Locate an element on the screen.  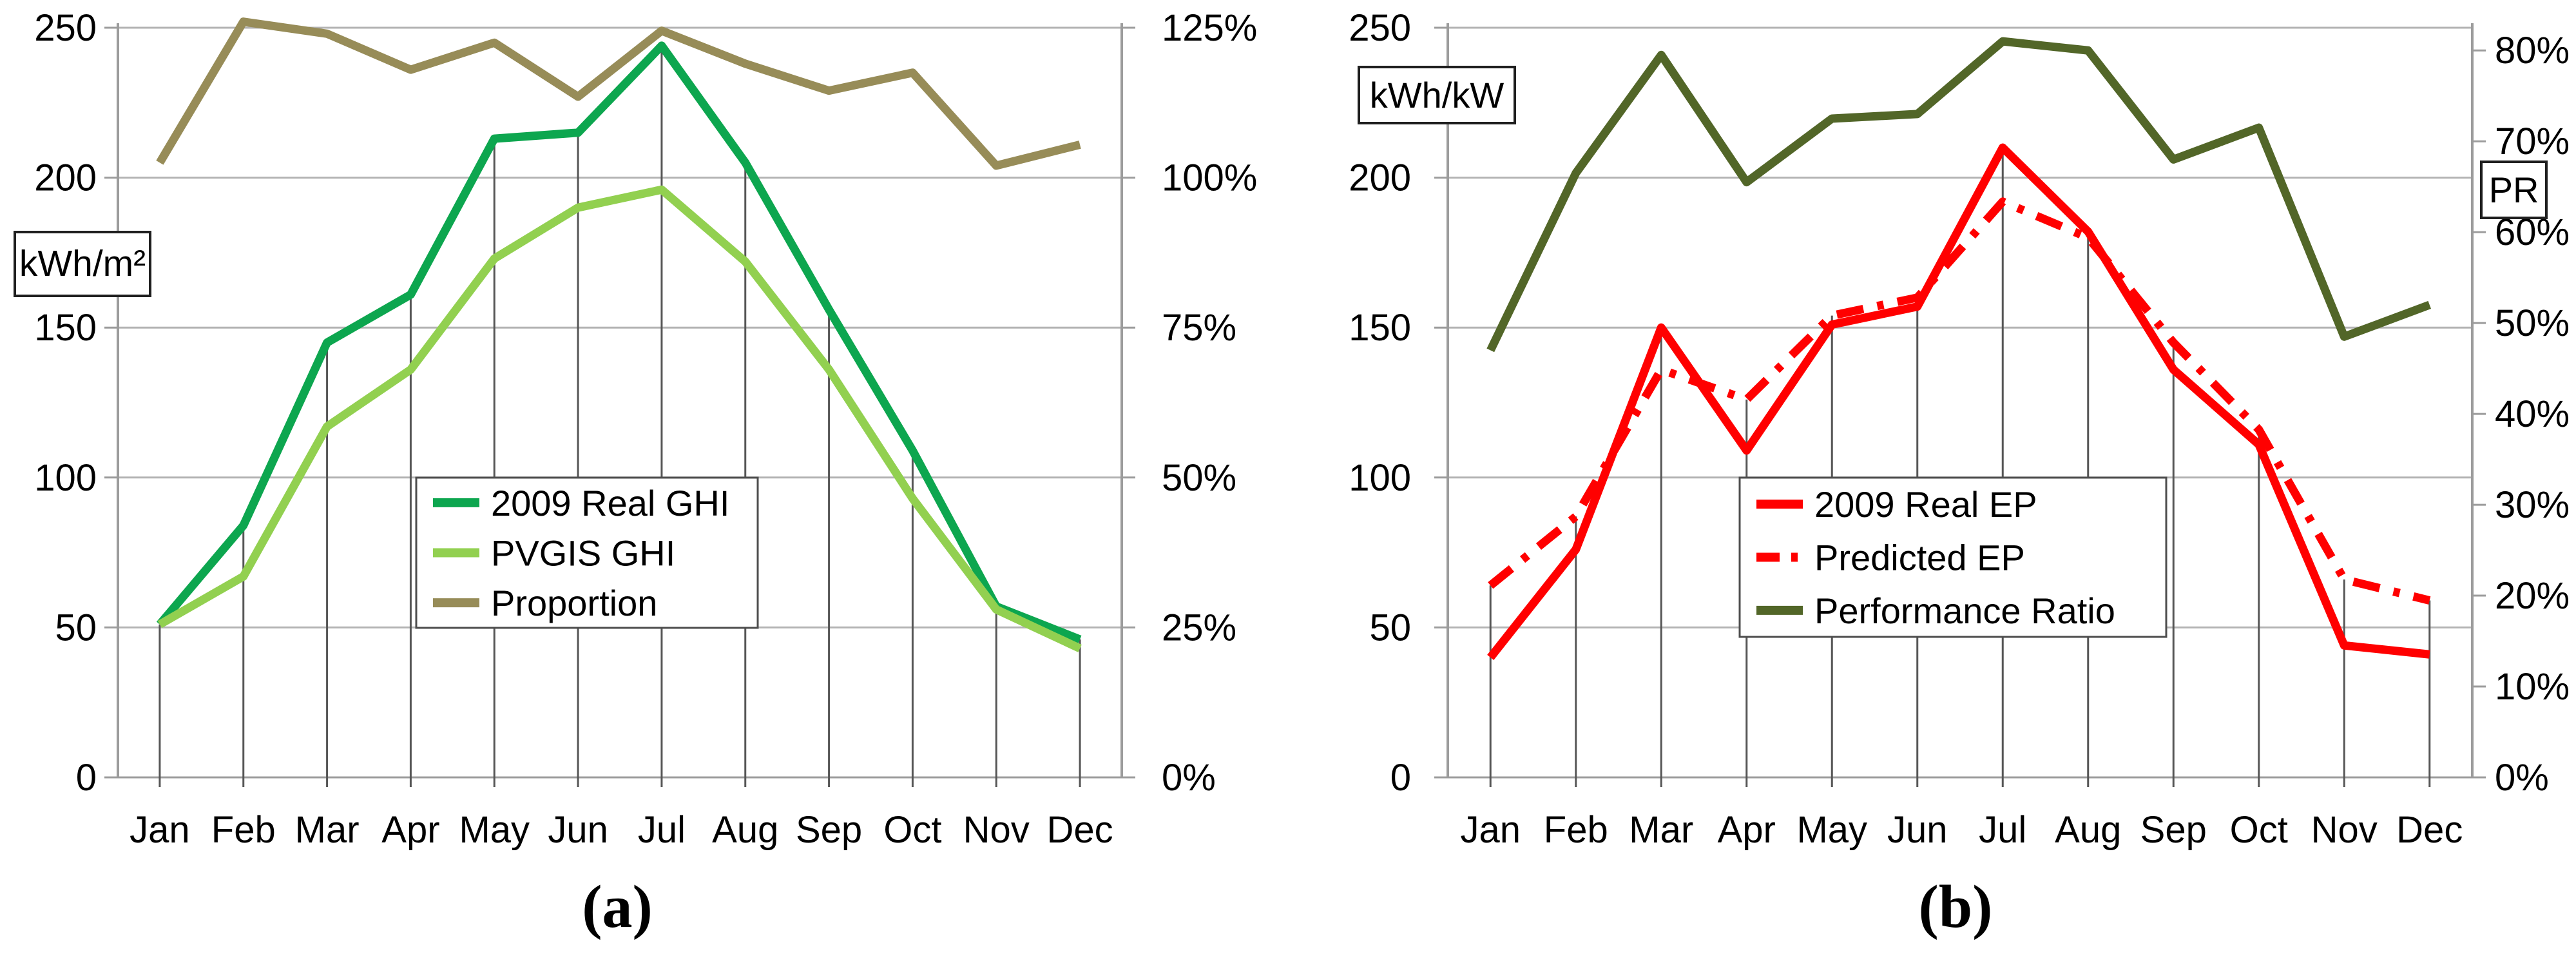
y-axis-unit-label-b: kWh/kW is located at coordinates (1437, 95).